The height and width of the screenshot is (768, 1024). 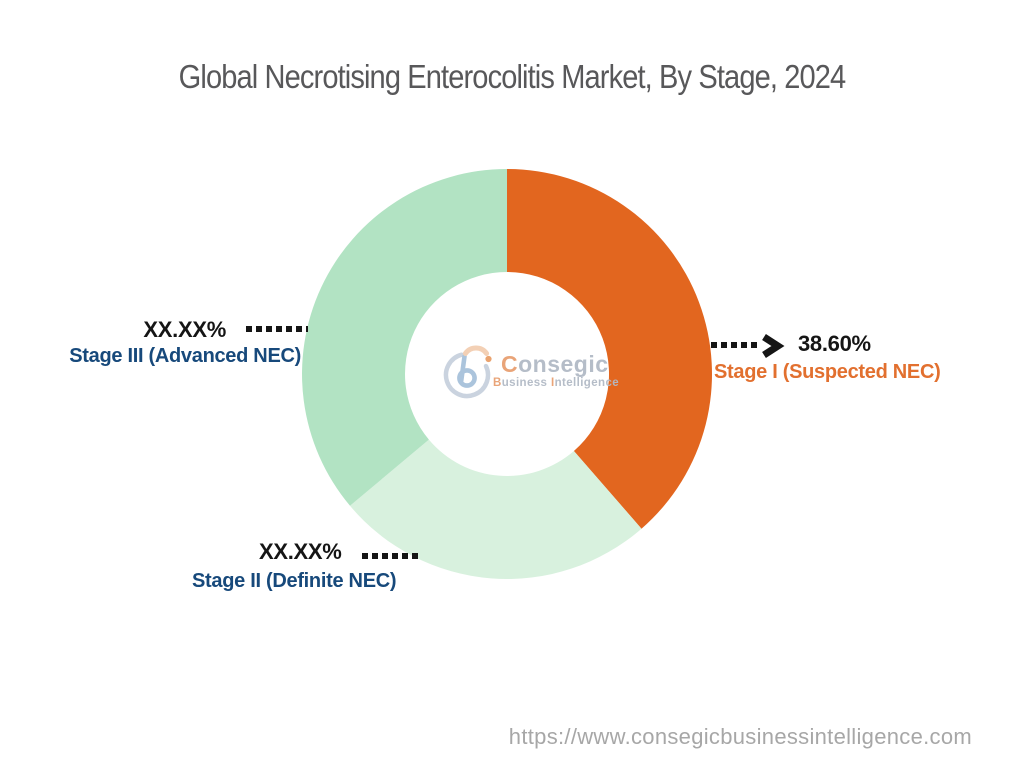 What do you see at coordinates (184, 329) in the screenshot?
I see `callout-stage3-value: XX.XX%` at bounding box center [184, 329].